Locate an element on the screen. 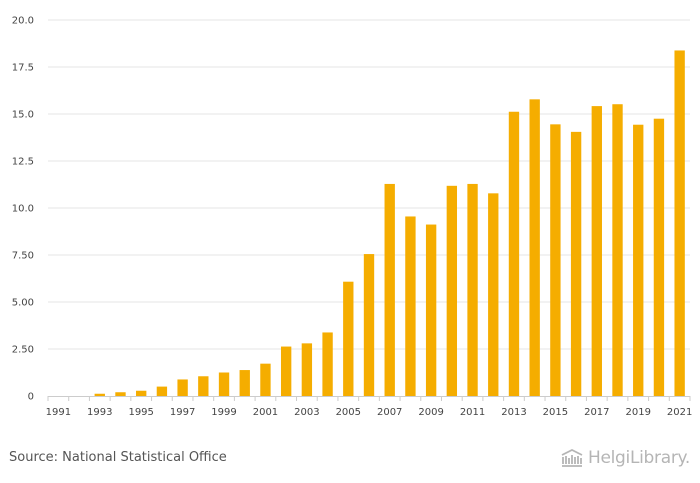 The width and height of the screenshot is (700, 483). bar-1999 is located at coordinates (224, 384).